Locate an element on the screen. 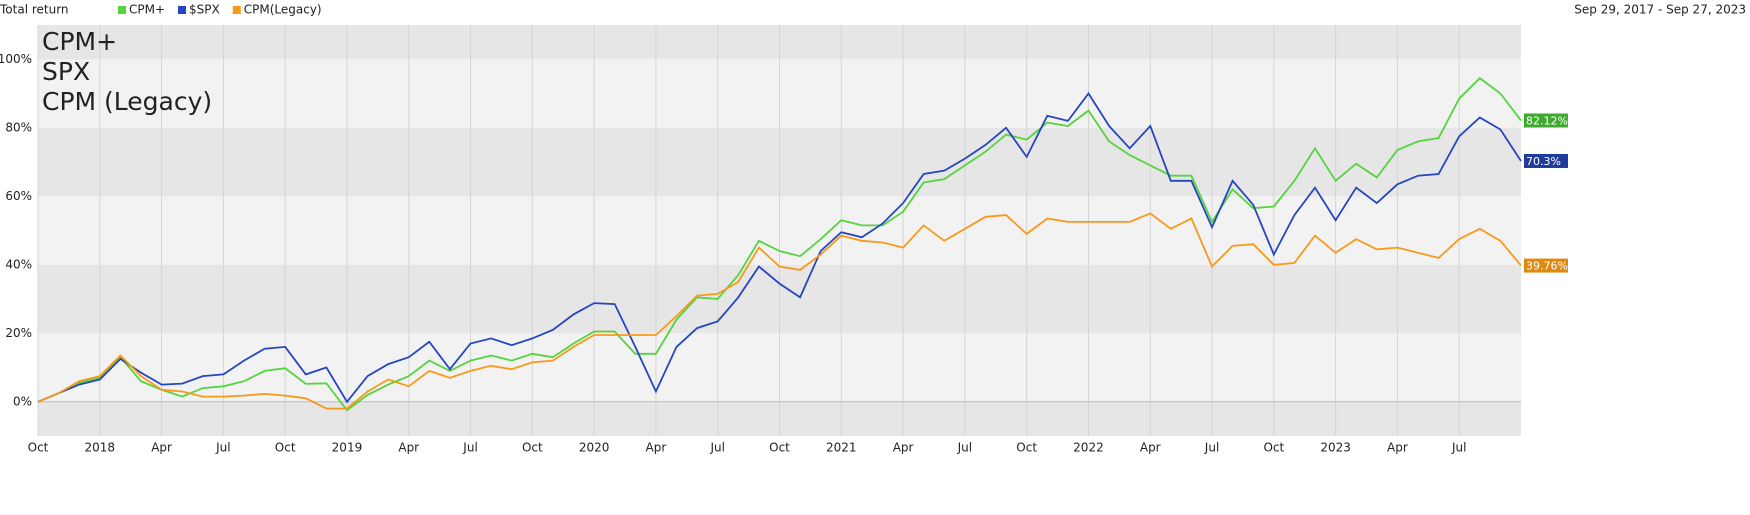 Image resolution: width=1750 pixels, height=515 pixels. y-tick-label: 80% is located at coordinates (18, 127).